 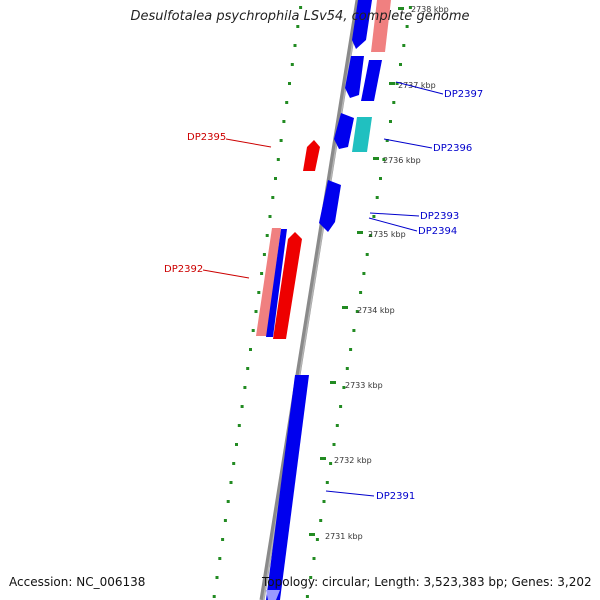 What do you see at coordinates (276, 283) in the screenshot?
I see `feature-dp2392-blue` at bounding box center [276, 283].